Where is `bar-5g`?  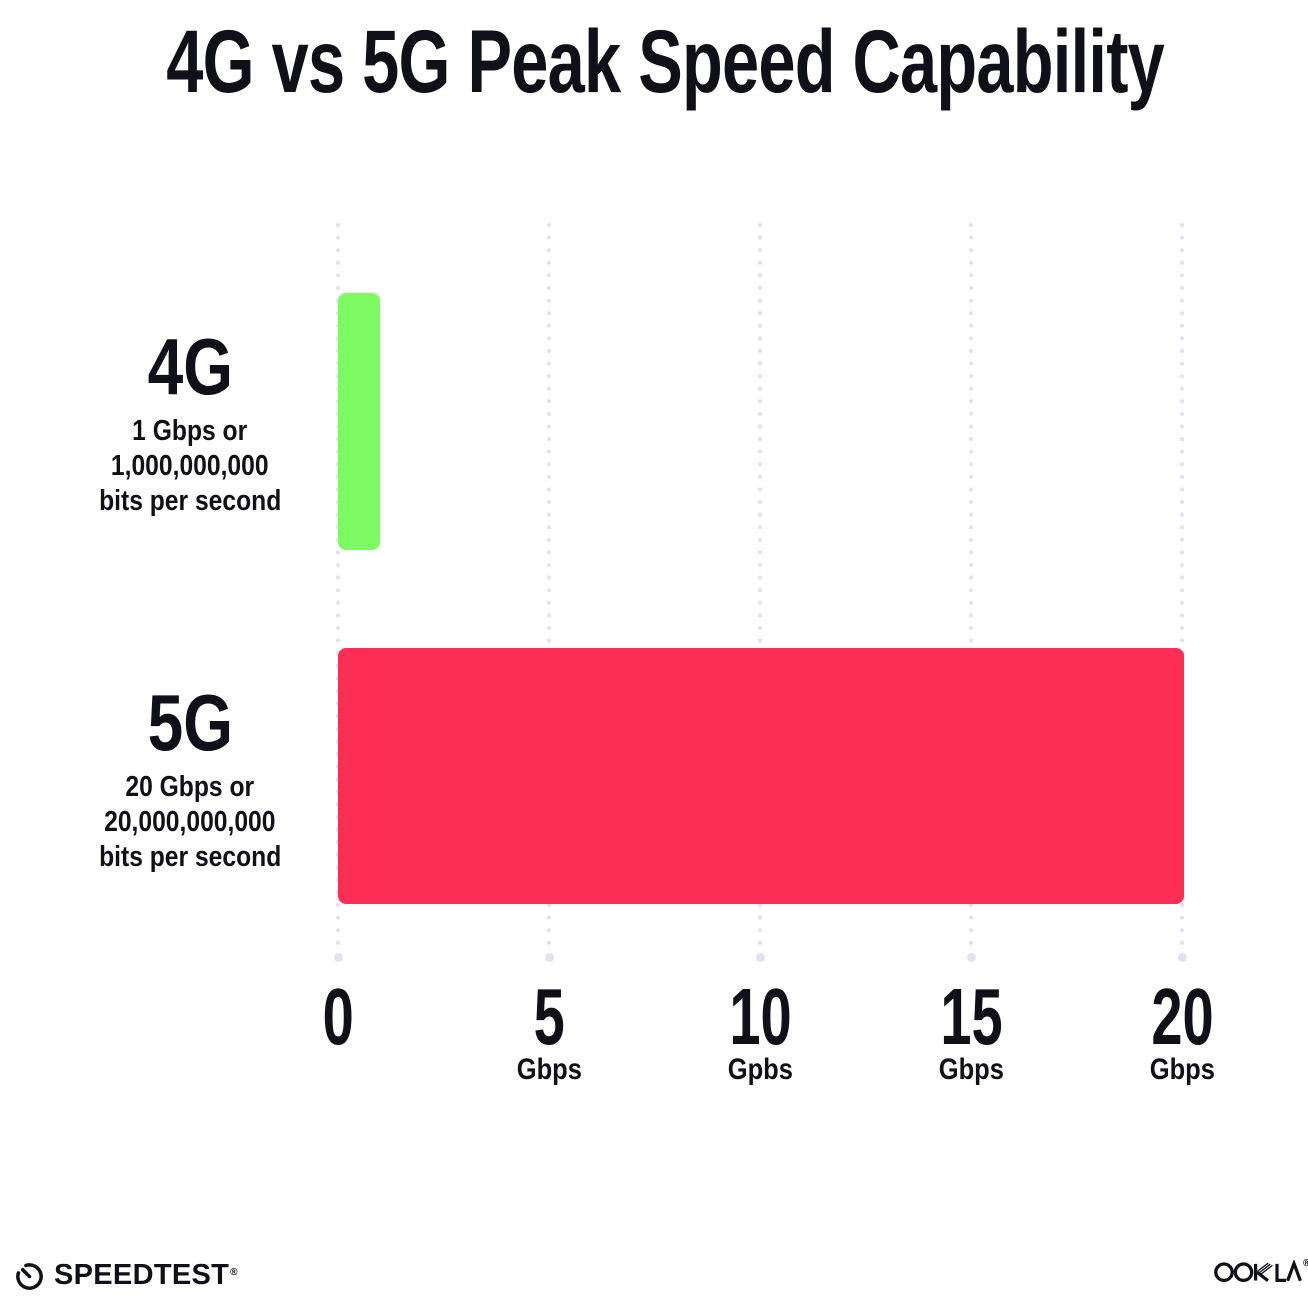
bar-5g is located at coordinates (761, 776).